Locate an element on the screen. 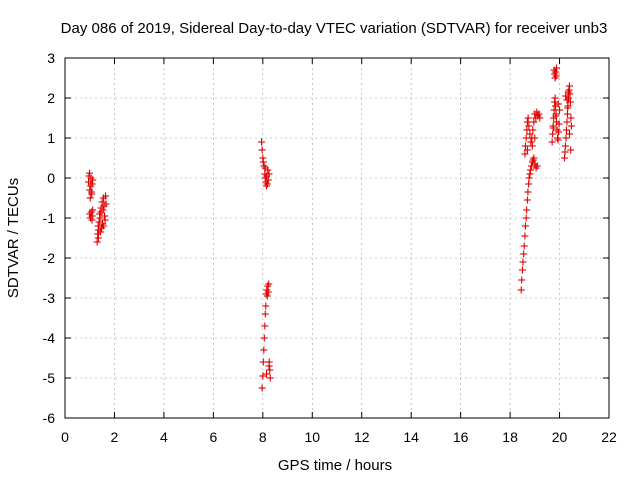 This screenshot has height=480, width=640. y-tick-label: 3 is located at coordinates (51, 58).